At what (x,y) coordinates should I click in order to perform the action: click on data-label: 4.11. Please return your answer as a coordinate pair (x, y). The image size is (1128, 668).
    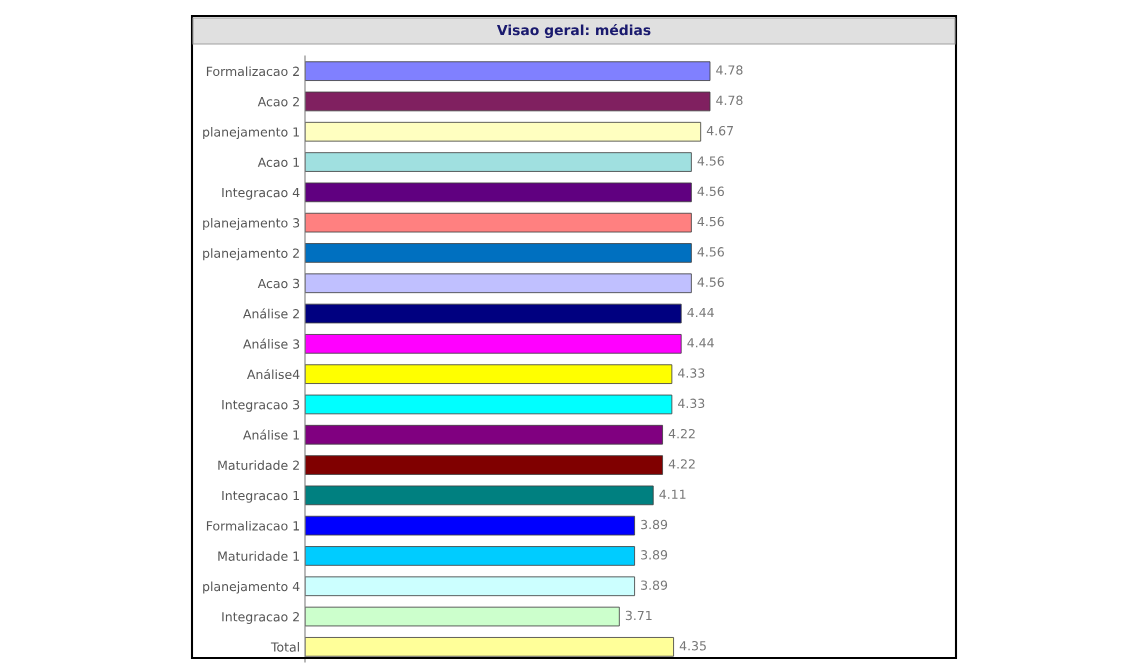
    Looking at the image, I should click on (672, 494).